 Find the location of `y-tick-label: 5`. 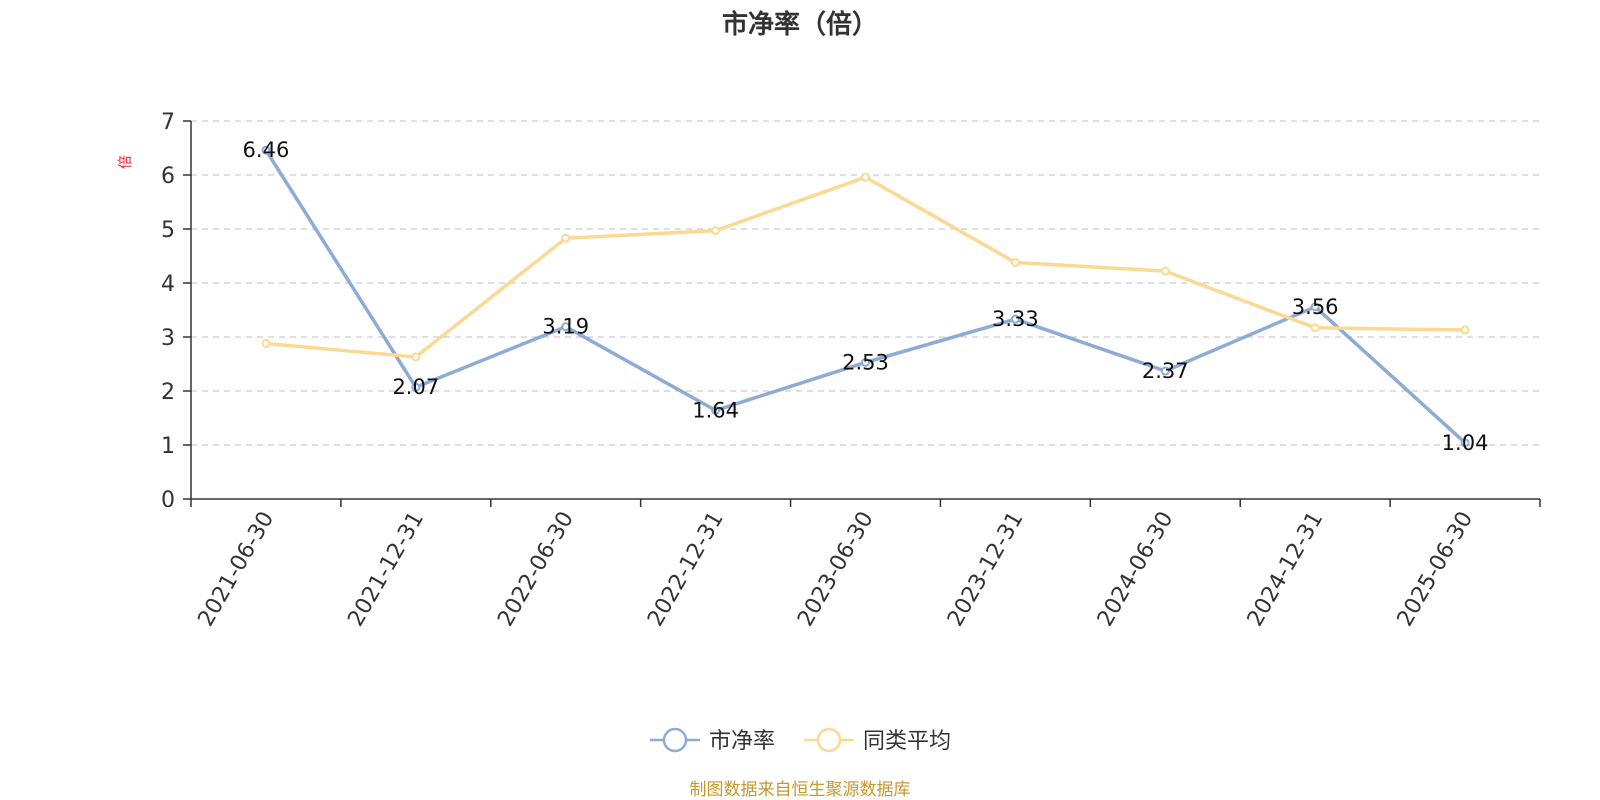

y-tick-label: 5 is located at coordinates (168, 230).